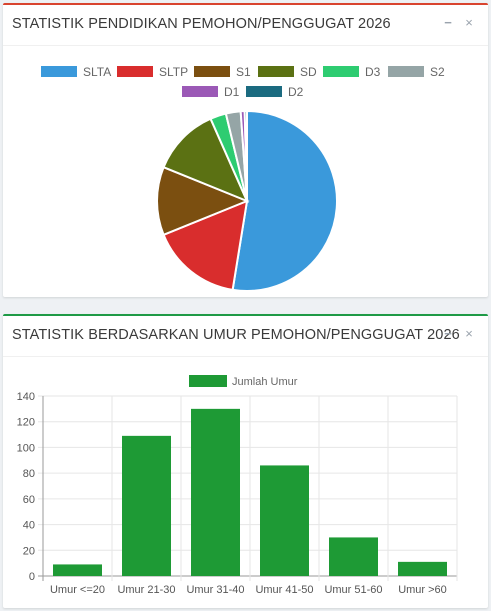 Image resolution: width=491 pixels, height=611 pixels. What do you see at coordinates (135, 71) in the screenshot?
I see `legend-swatch-sltp` at bounding box center [135, 71].